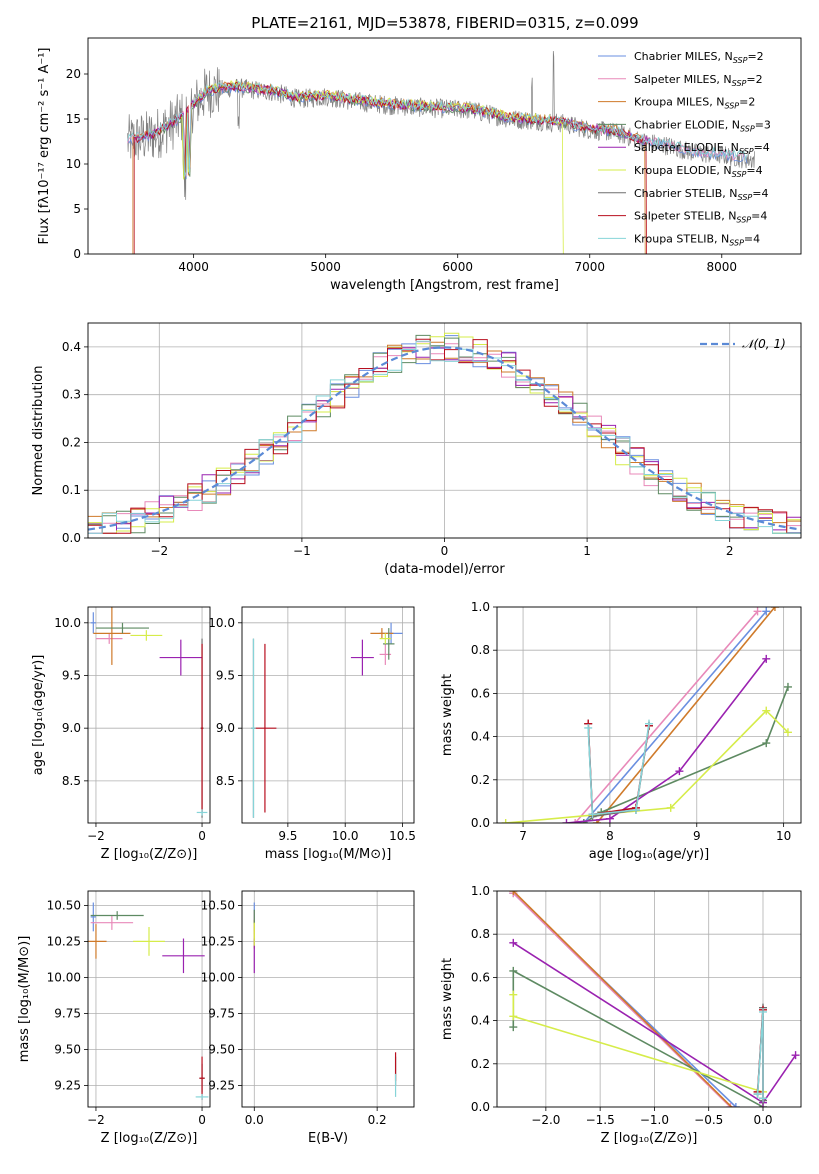  Describe the element at coordinates (345, 836) in the screenshot. I see `x-tick-label: 10.0` at that location.